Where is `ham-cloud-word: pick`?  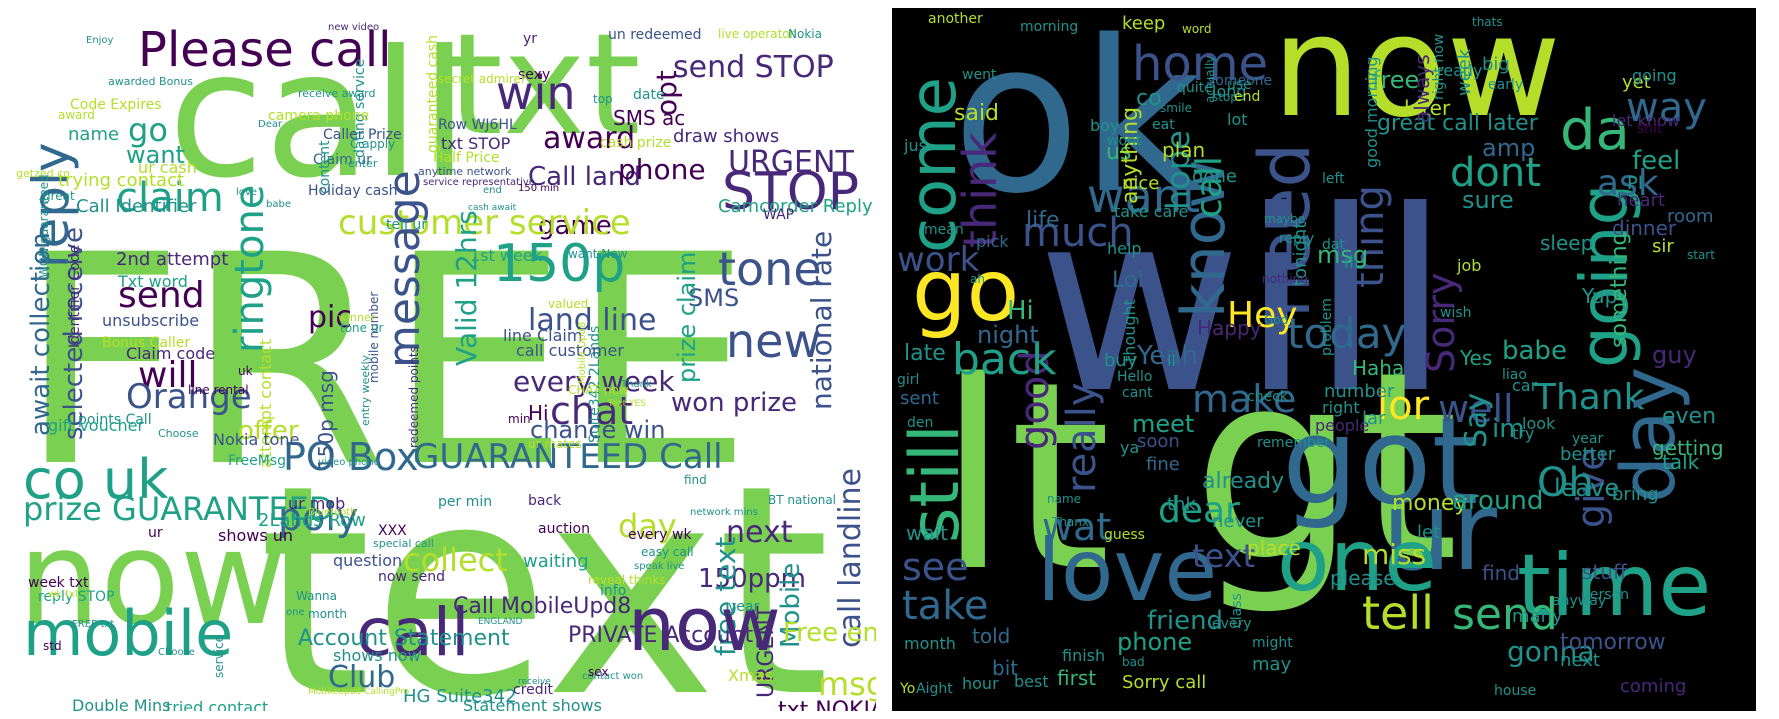 ham-cloud-word: pick is located at coordinates (992, 241).